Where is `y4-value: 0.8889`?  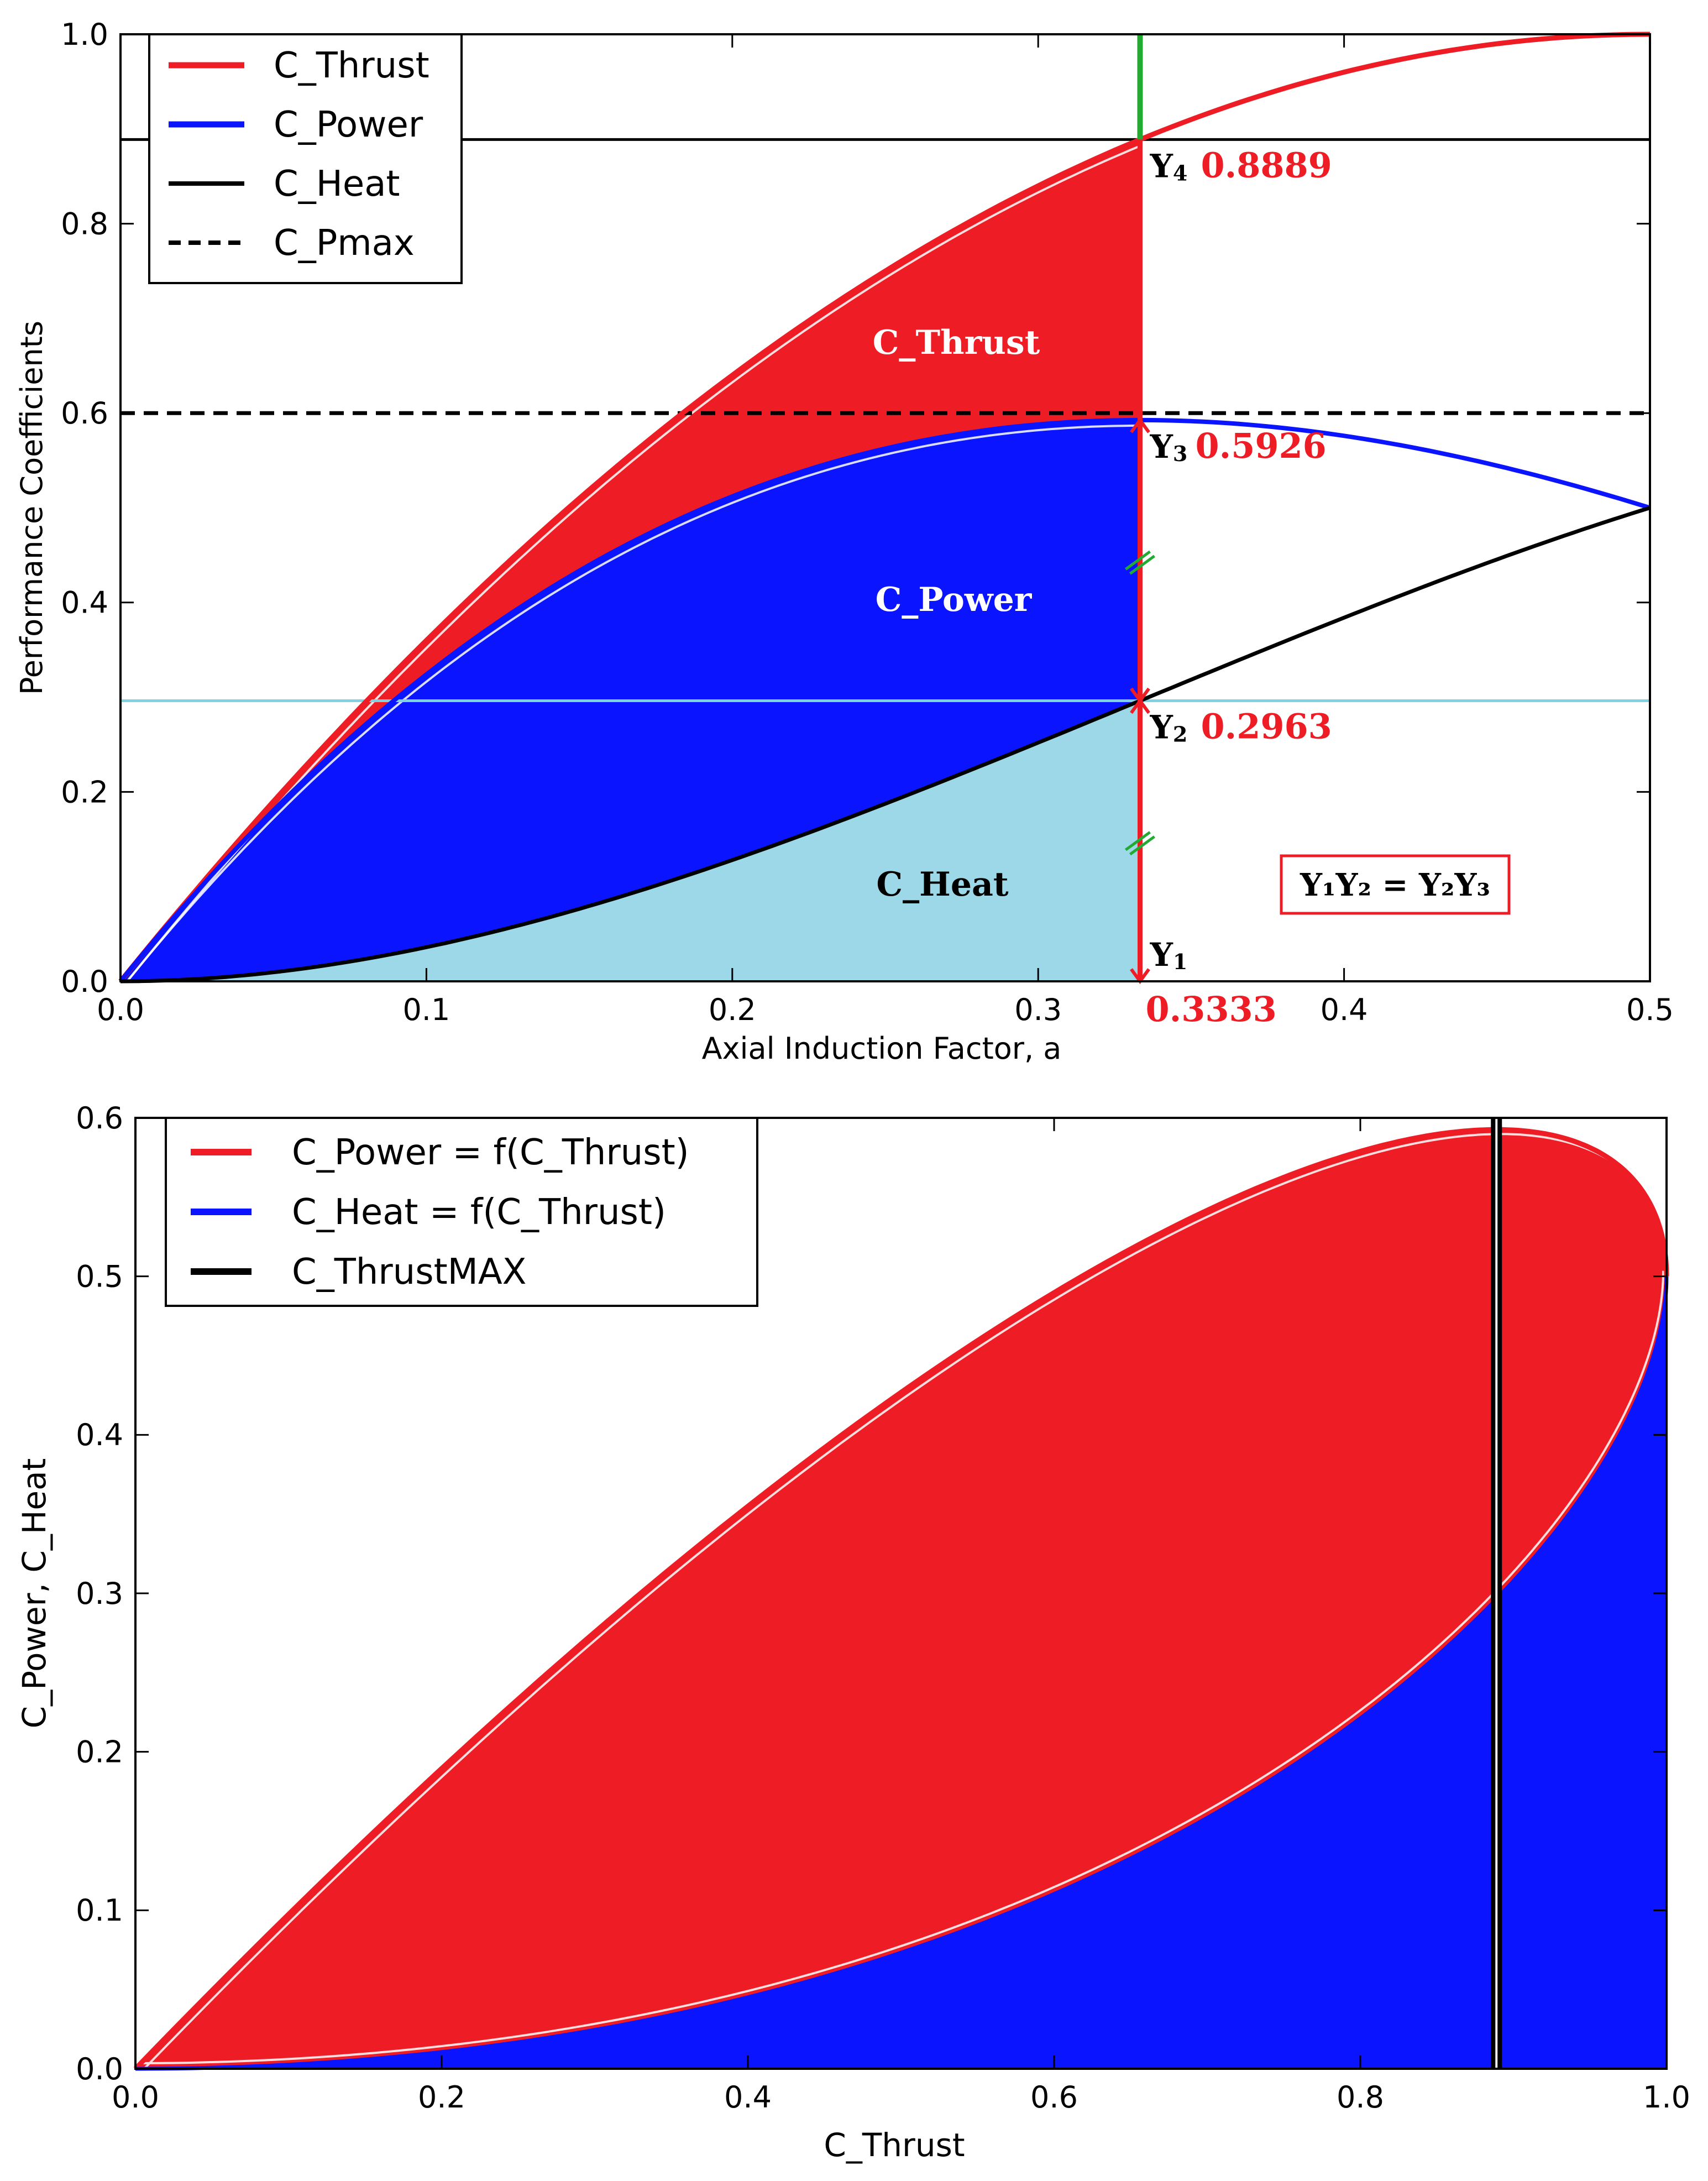 y4-value: 0.8889 is located at coordinates (1266, 165).